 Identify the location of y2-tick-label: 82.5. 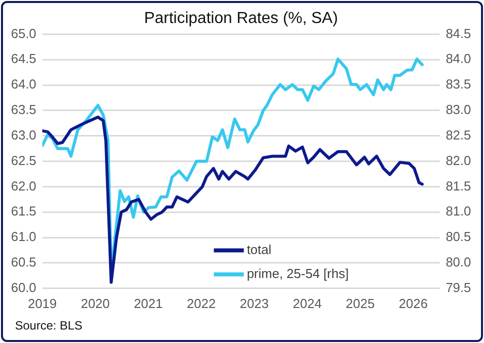
(459, 134).